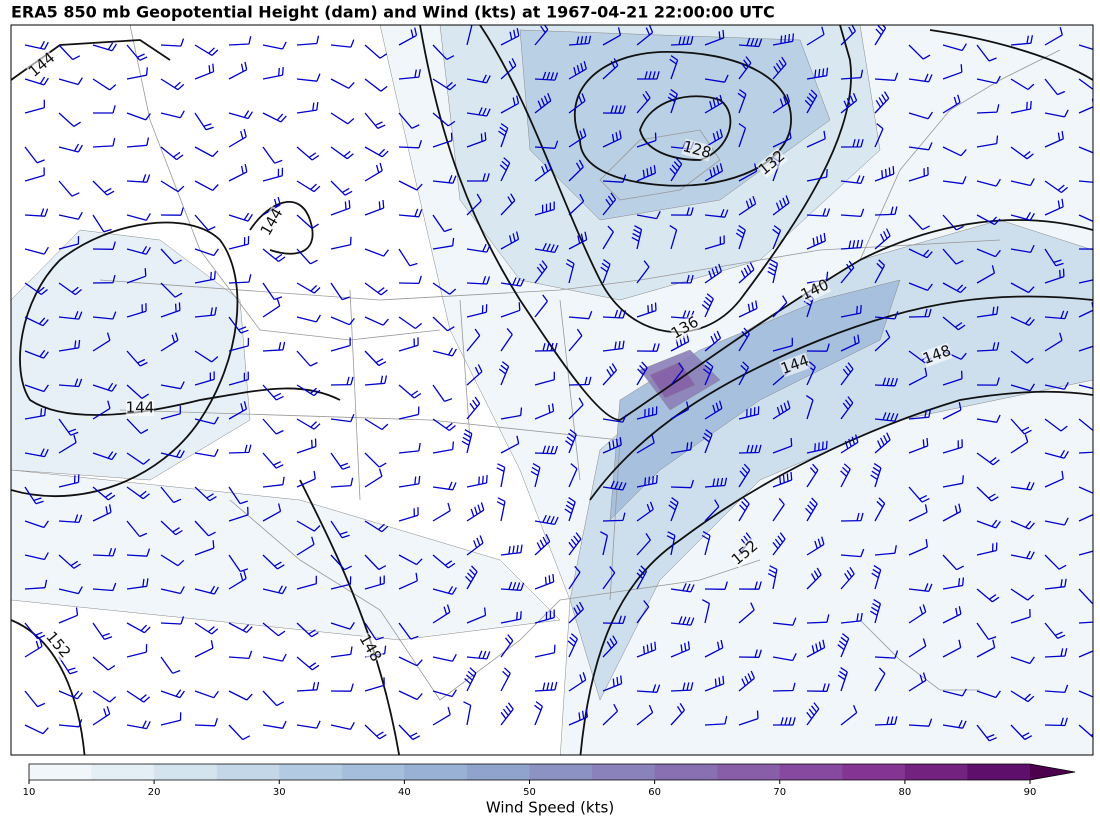  What do you see at coordinates (272, 222) in the screenshot?
I see `contour-label-bg` at bounding box center [272, 222].